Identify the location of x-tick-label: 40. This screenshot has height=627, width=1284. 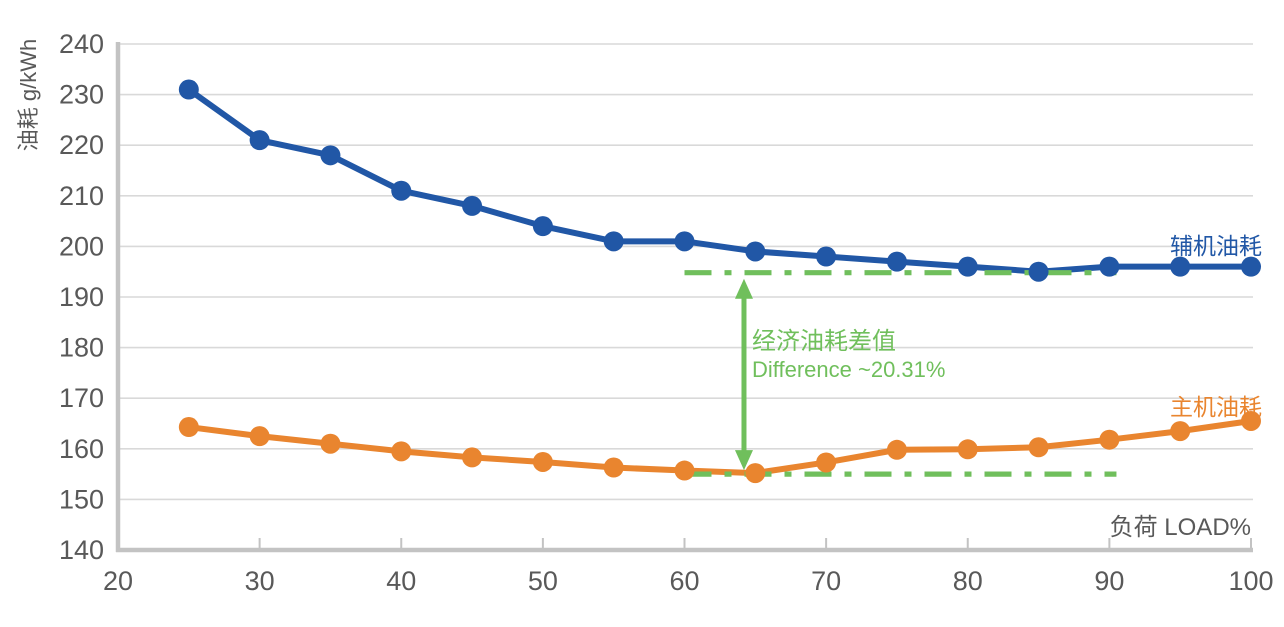
(401, 581).